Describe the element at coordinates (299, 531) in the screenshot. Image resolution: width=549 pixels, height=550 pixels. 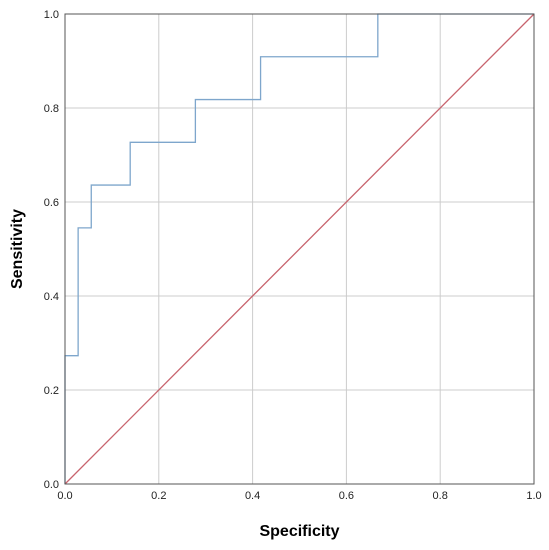
I see `x-axis-title: Specificity` at that location.